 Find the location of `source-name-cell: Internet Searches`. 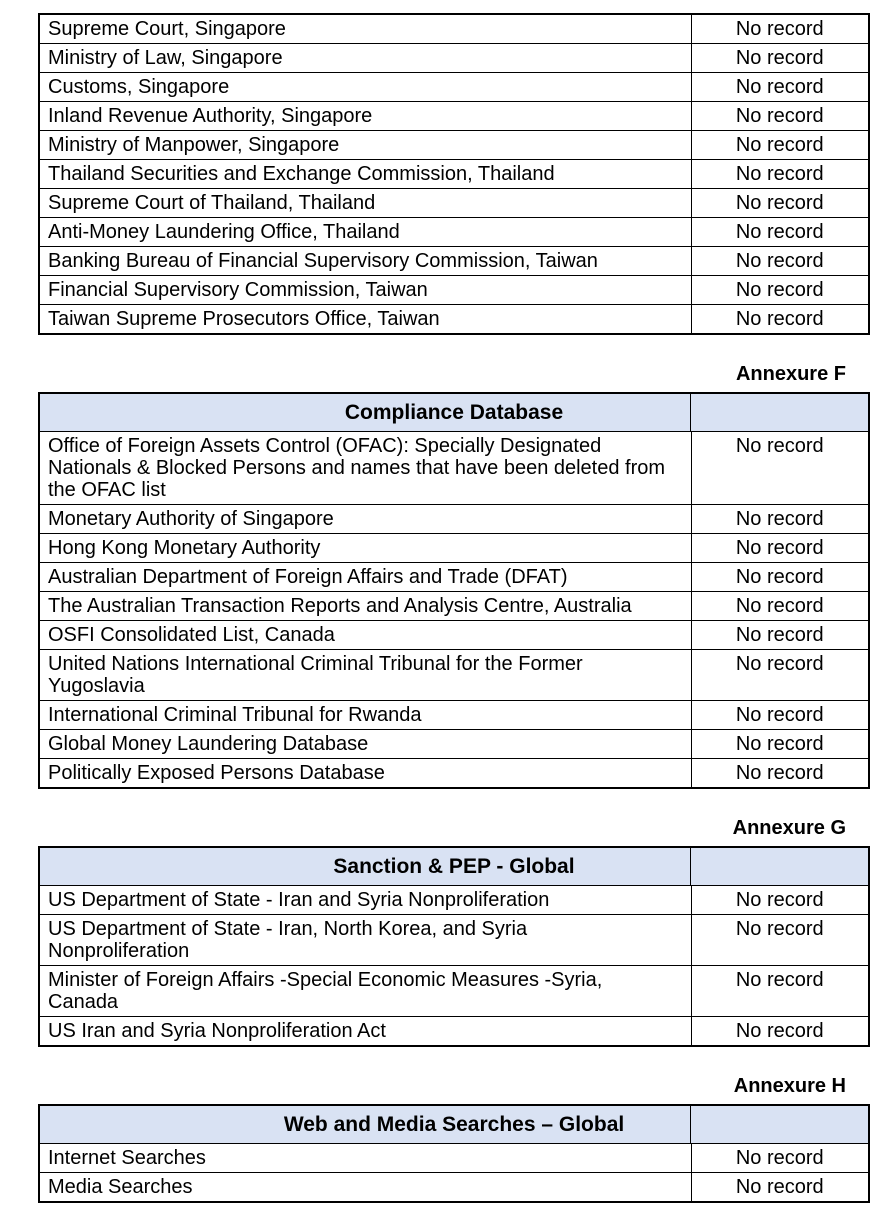

source-name-cell: Internet Searches is located at coordinates (365, 1158).